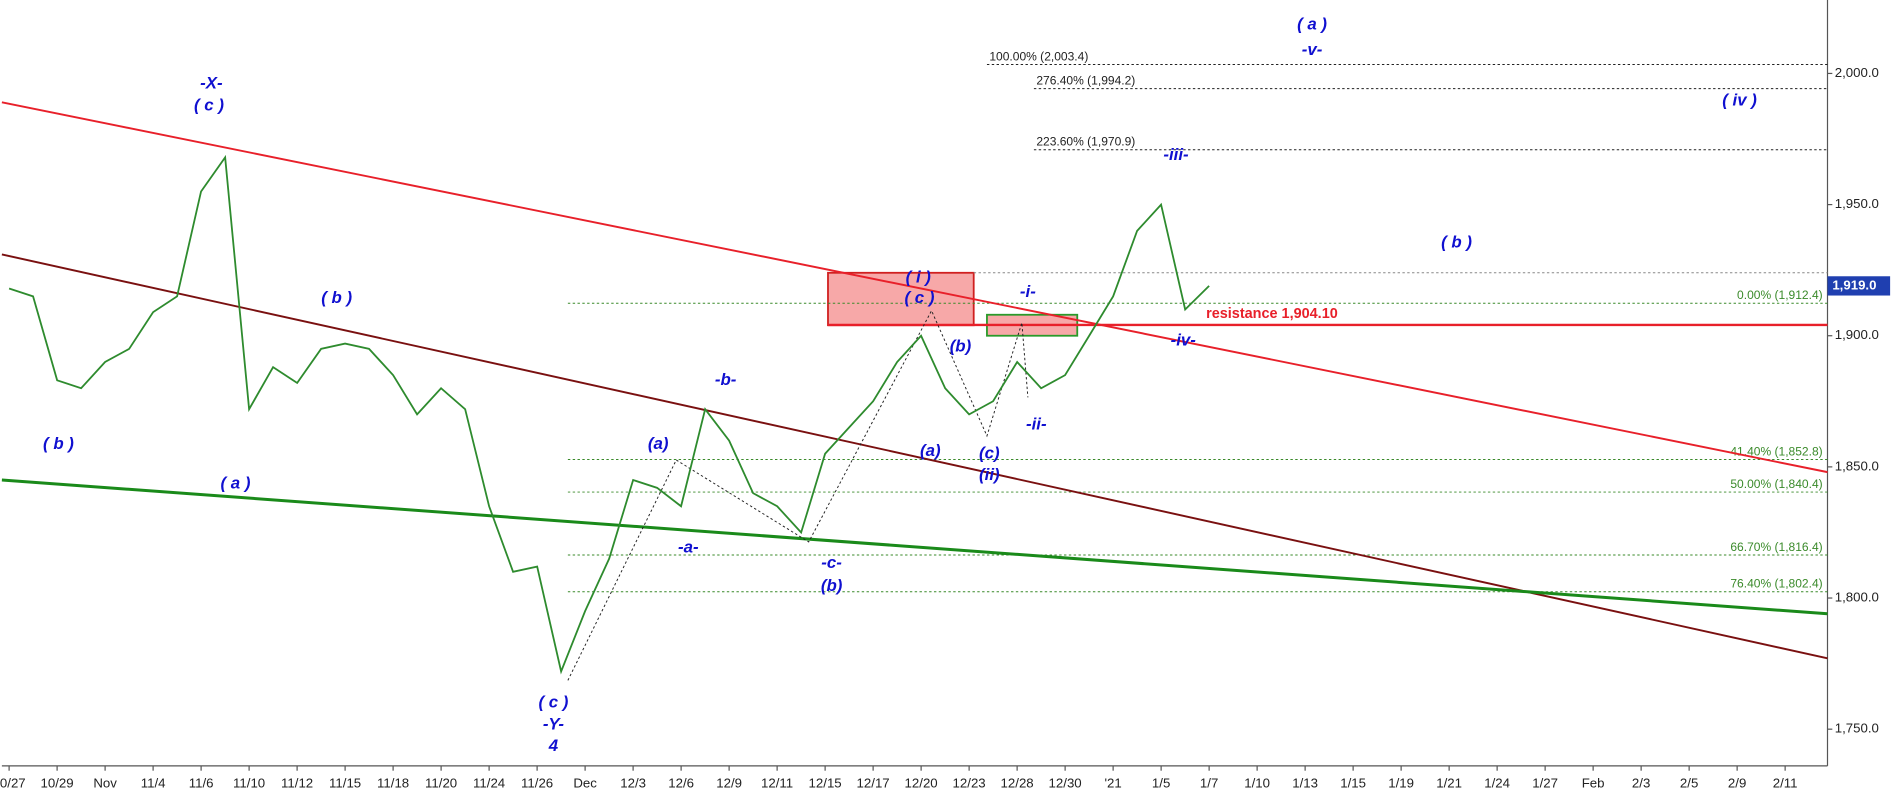  What do you see at coordinates (1857, 72) in the screenshot?
I see `y-tick-label: 2,000.0` at bounding box center [1857, 72].